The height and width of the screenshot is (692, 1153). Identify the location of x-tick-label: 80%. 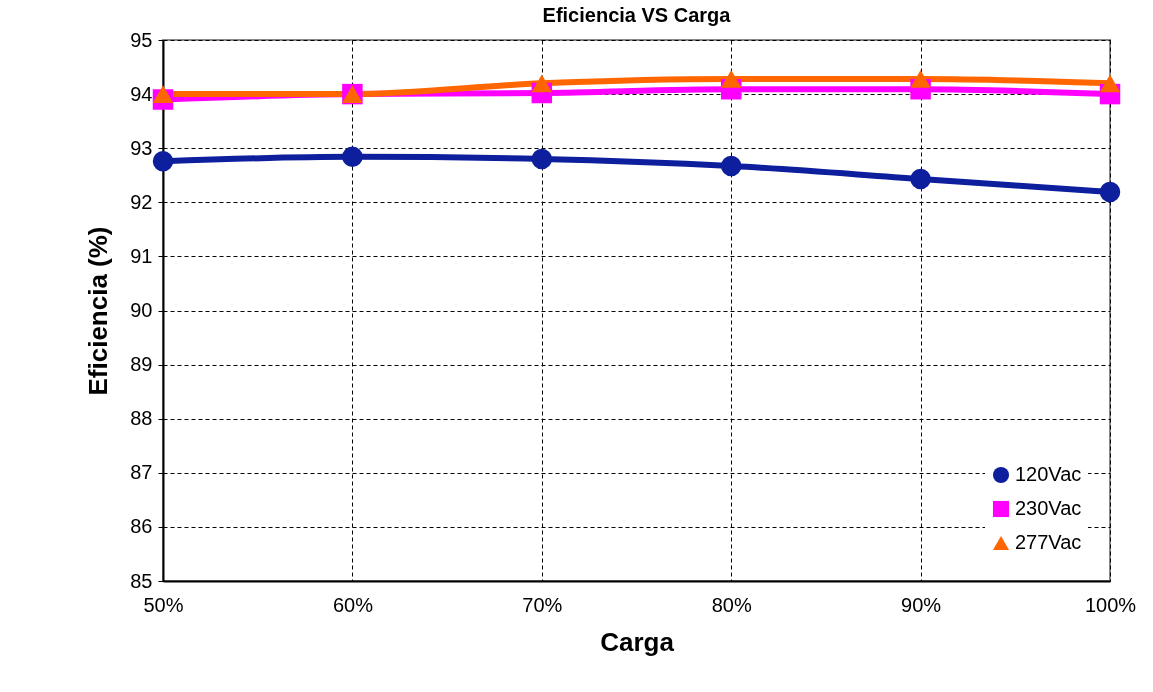
(731, 604).